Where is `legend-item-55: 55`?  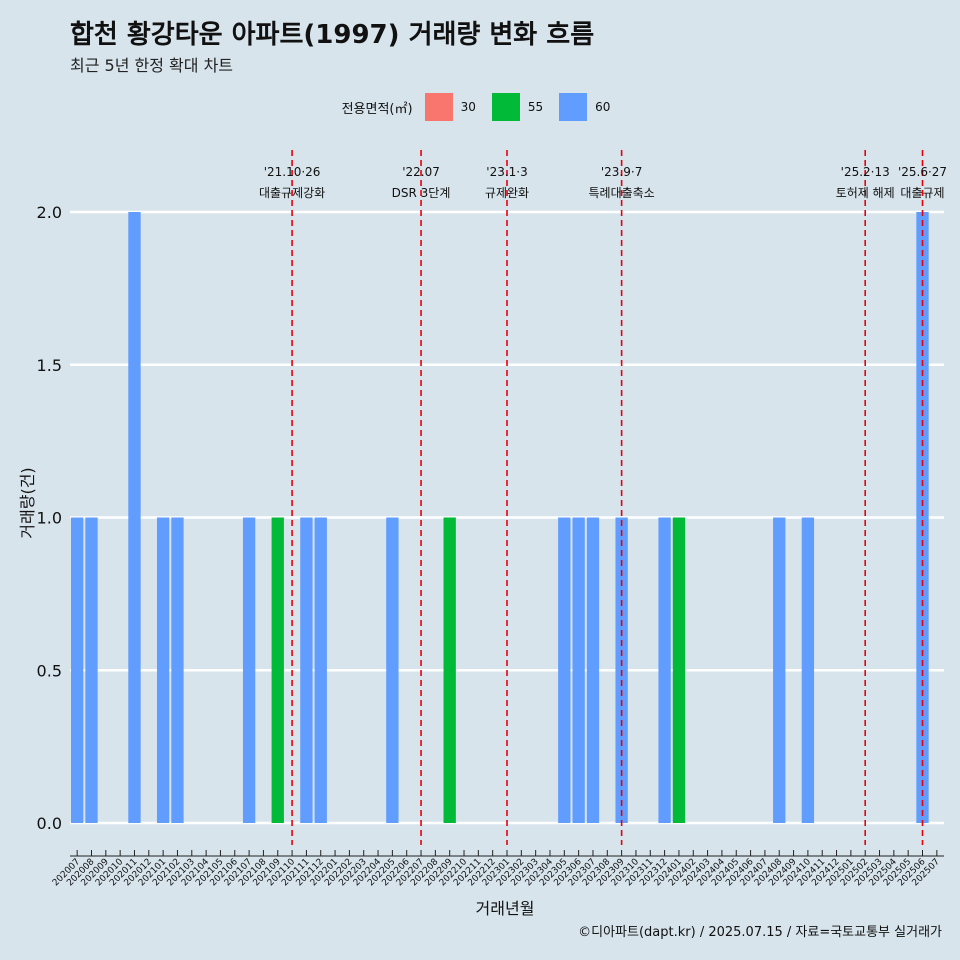 legend-item-55: 55 is located at coordinates (517, 107).